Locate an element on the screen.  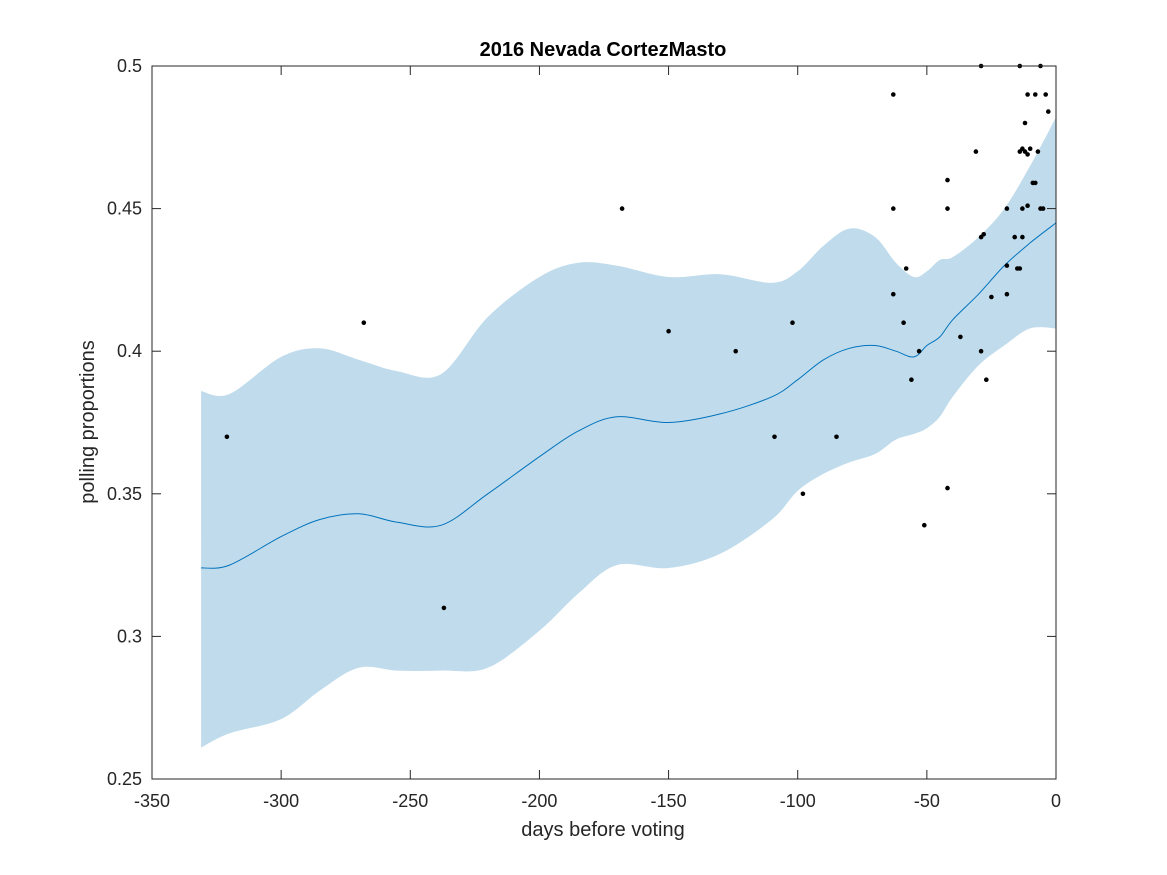
x-axis-label: days before voting is located at coordinates (602, 830).